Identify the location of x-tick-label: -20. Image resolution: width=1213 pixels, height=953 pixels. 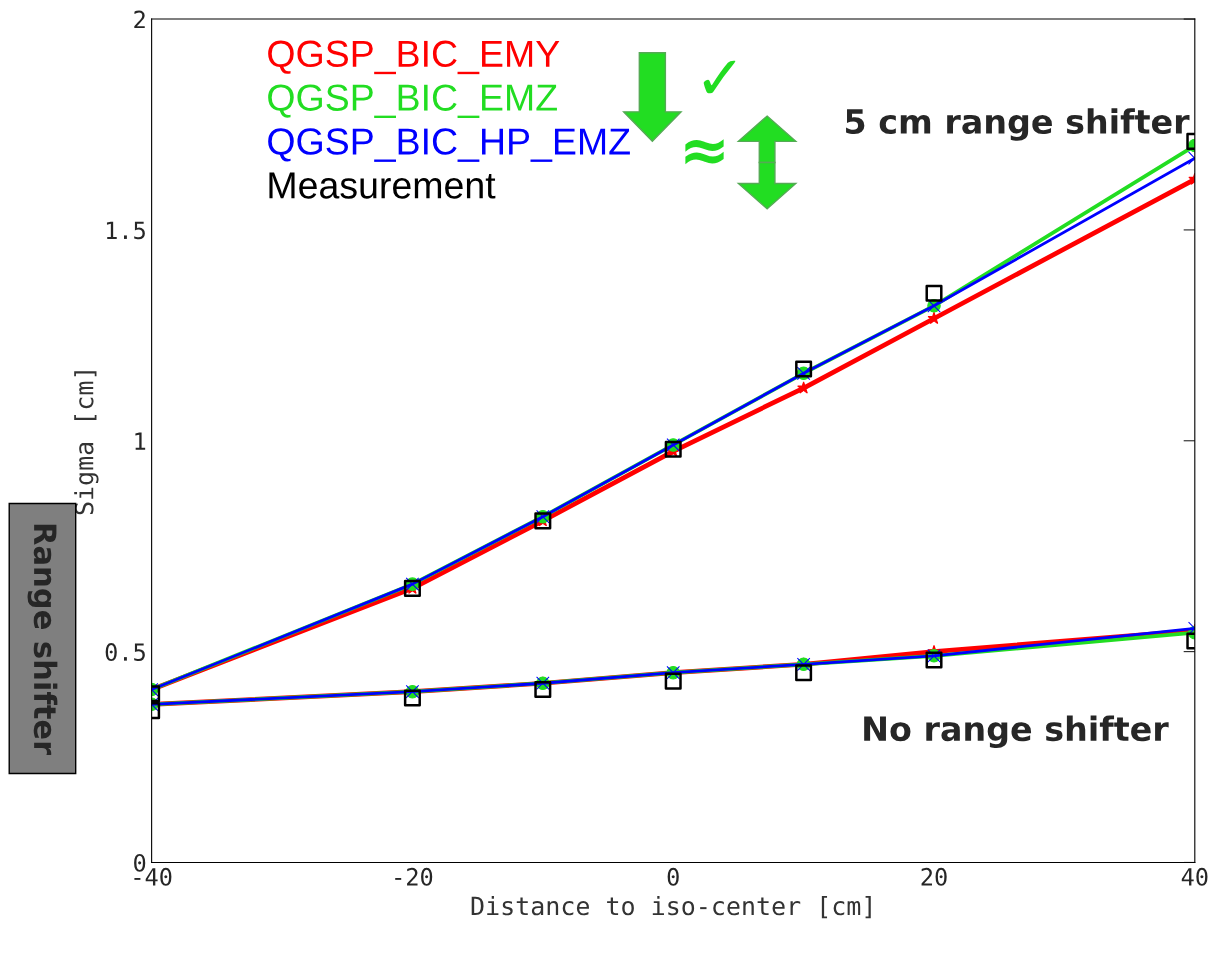
(414, 876).